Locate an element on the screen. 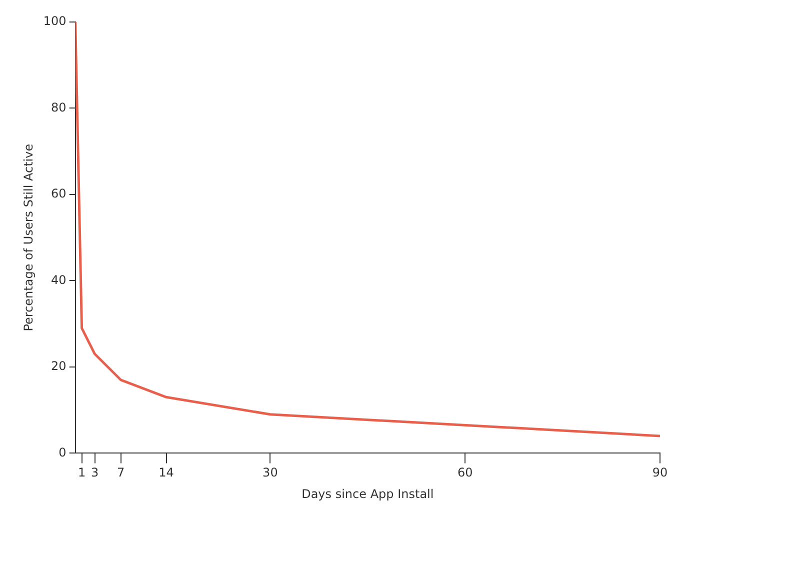  x-tick-label: 60 is located at coordinates (465, 473).